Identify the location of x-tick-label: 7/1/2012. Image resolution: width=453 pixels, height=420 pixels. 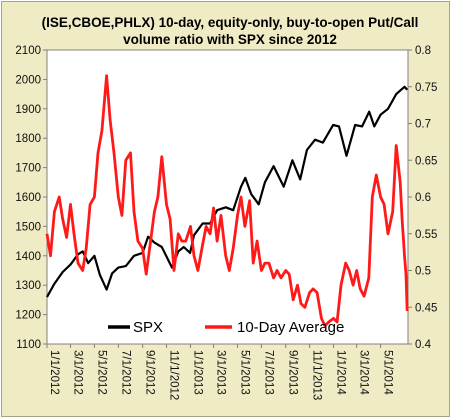
(125, 372).